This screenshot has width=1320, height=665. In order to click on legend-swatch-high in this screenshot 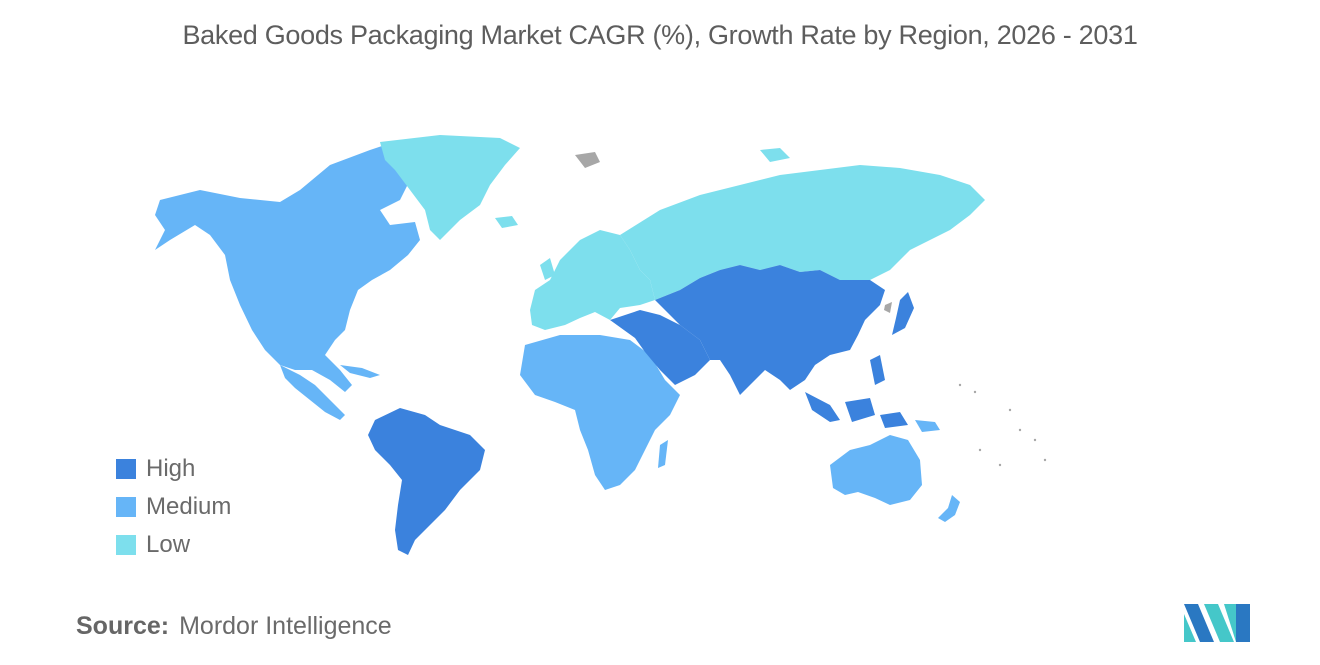, I will do `click(126, 469)`.